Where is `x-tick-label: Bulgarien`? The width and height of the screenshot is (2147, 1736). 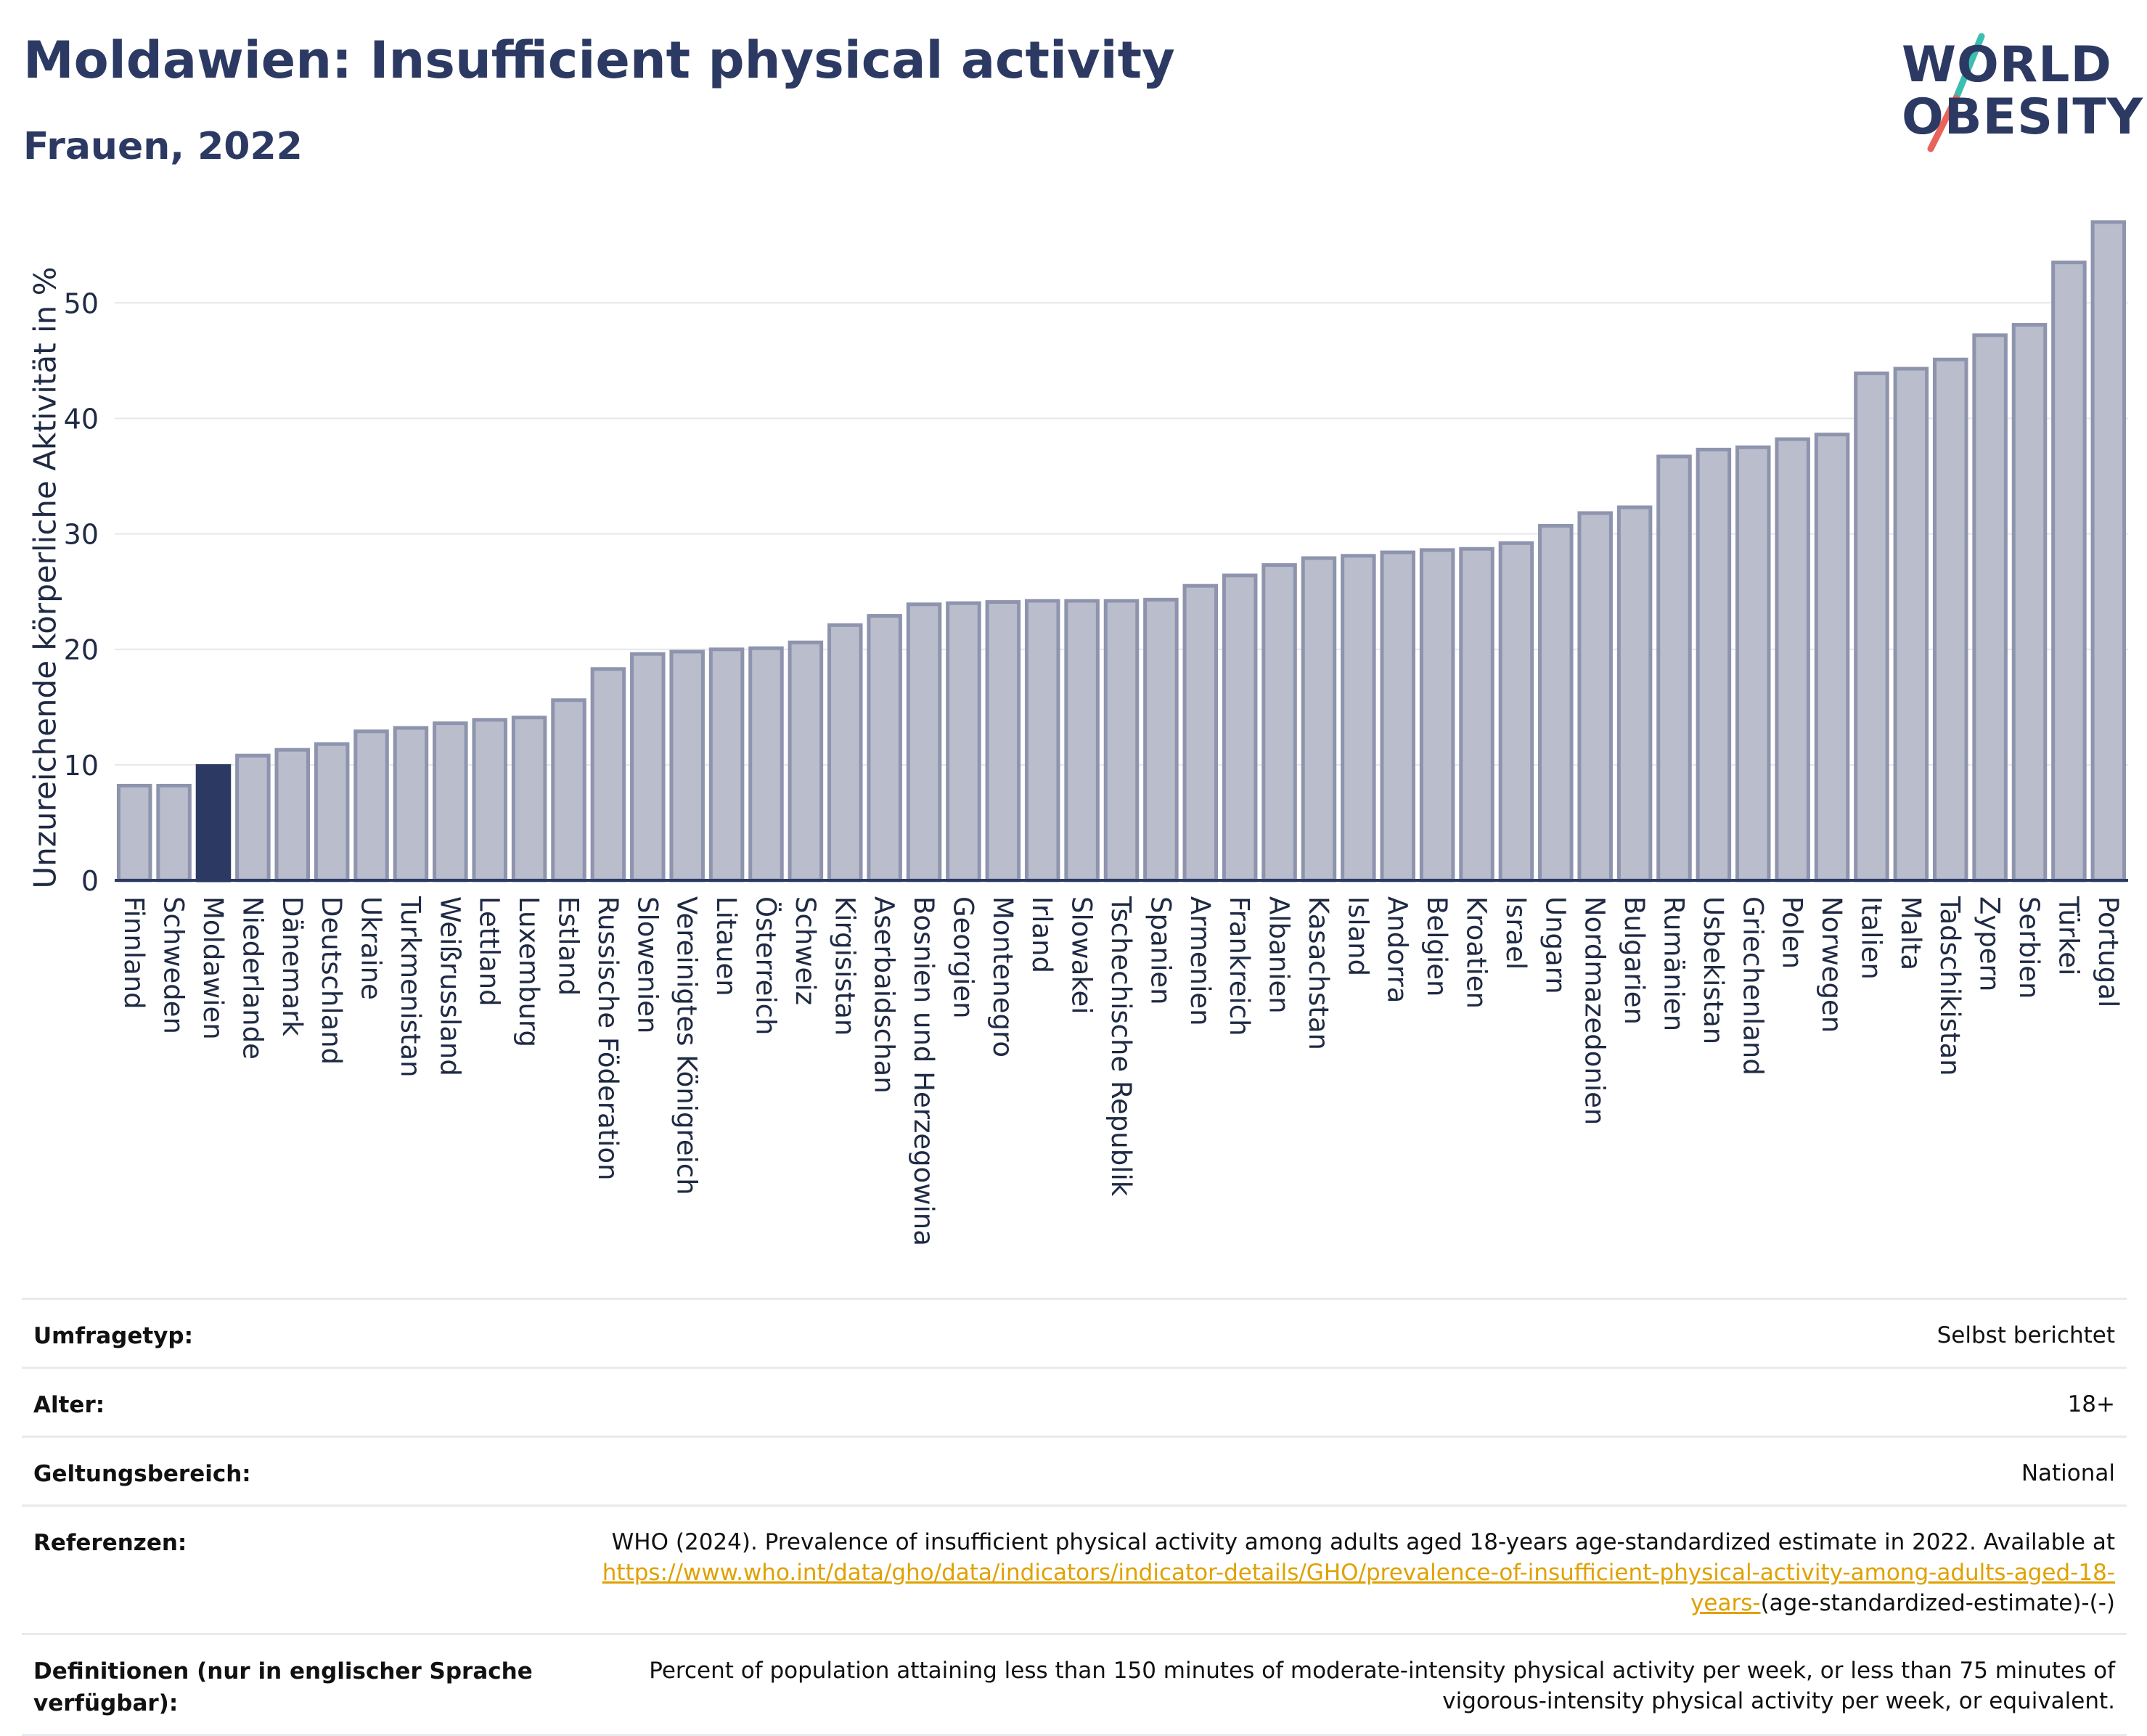
x-tick-label: Bulgarien is located at coordinates (1634, 960).